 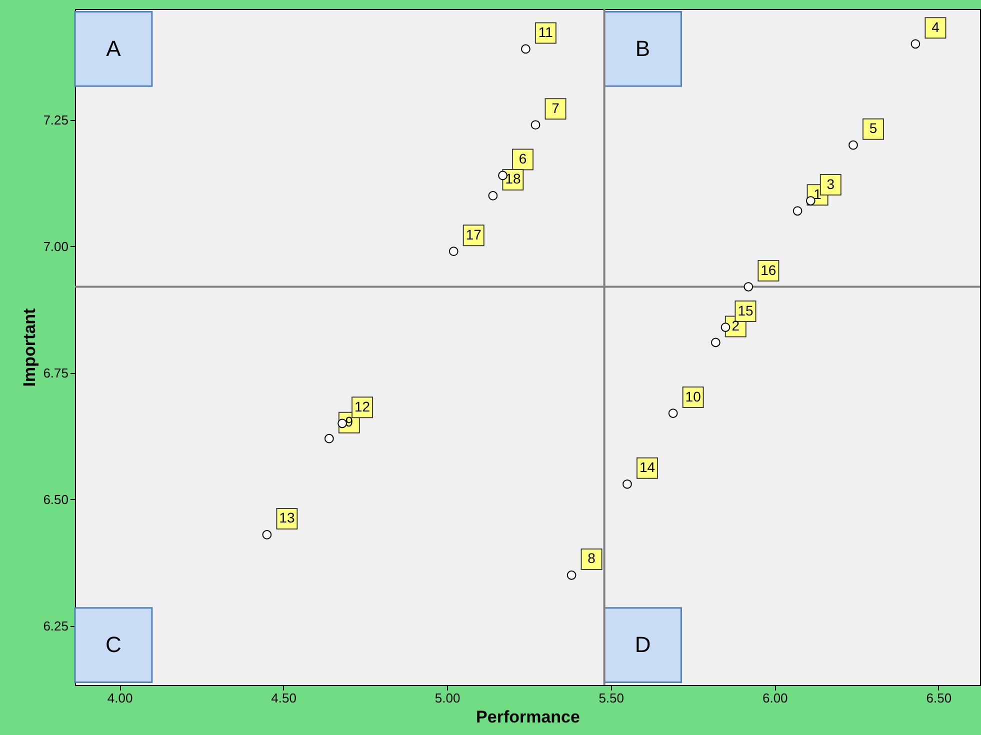 What do you see at coordinates (55, 246) in the screenshot?
I see `y-tick-label: 7.00` at bounding box center [55, 246].